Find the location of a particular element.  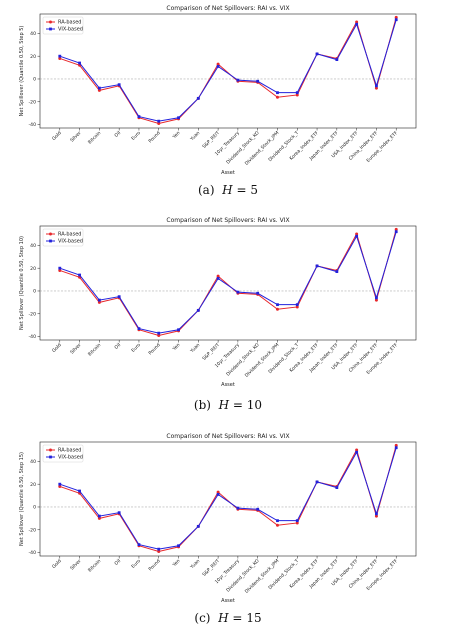

y-tick-label: -40 is located at coordinates (32, 337).